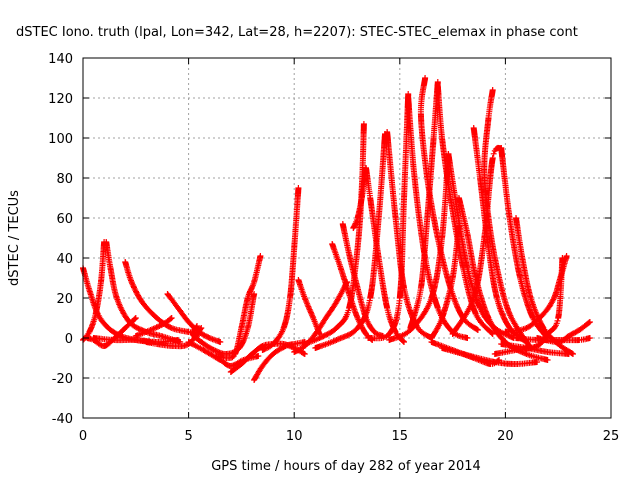 Image resolution: width=640 pixels, height=480 pixels. Describe the element at coordinates (346, 466) in the screenshot. I see `x-axis-label: GPS time / hours of day 282 of year 2014` at that location.